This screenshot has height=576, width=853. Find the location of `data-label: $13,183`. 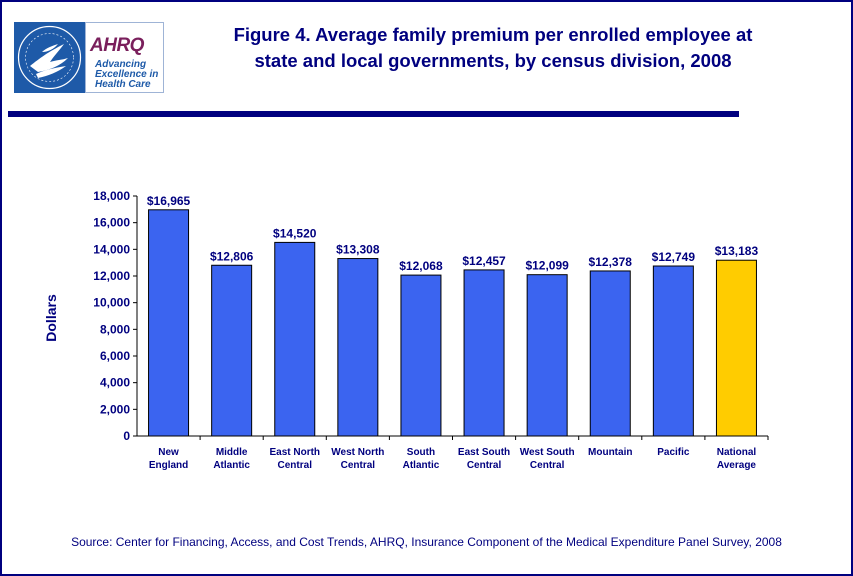

data-label: $13,183 is located at coordinates (737, 251).